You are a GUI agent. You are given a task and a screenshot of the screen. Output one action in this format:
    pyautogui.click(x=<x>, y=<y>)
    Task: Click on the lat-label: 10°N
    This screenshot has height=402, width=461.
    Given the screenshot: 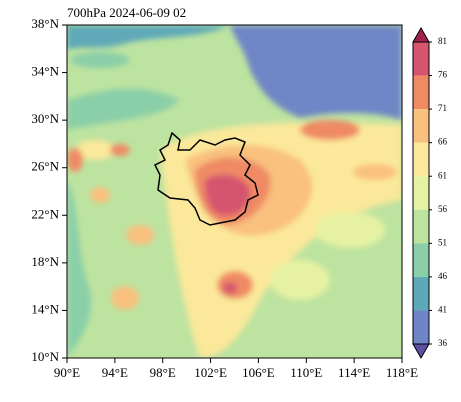 What is the action you would take?
    pyautogui.click(x=45, y=356)
    